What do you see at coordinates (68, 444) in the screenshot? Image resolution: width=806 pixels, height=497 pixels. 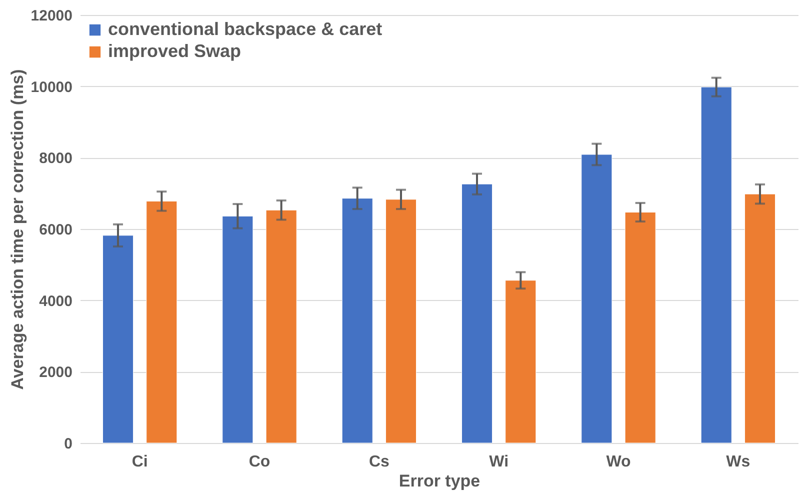 I see `y-tick-label: 0` at bounding box center [68, 444].